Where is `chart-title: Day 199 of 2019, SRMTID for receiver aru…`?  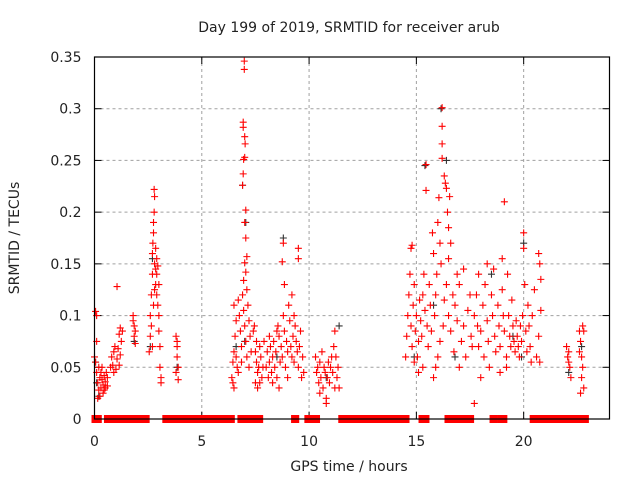
chart-title: Day 199 of 2019, SRMTID for receiver aru… is located at coordinates (349, 28).